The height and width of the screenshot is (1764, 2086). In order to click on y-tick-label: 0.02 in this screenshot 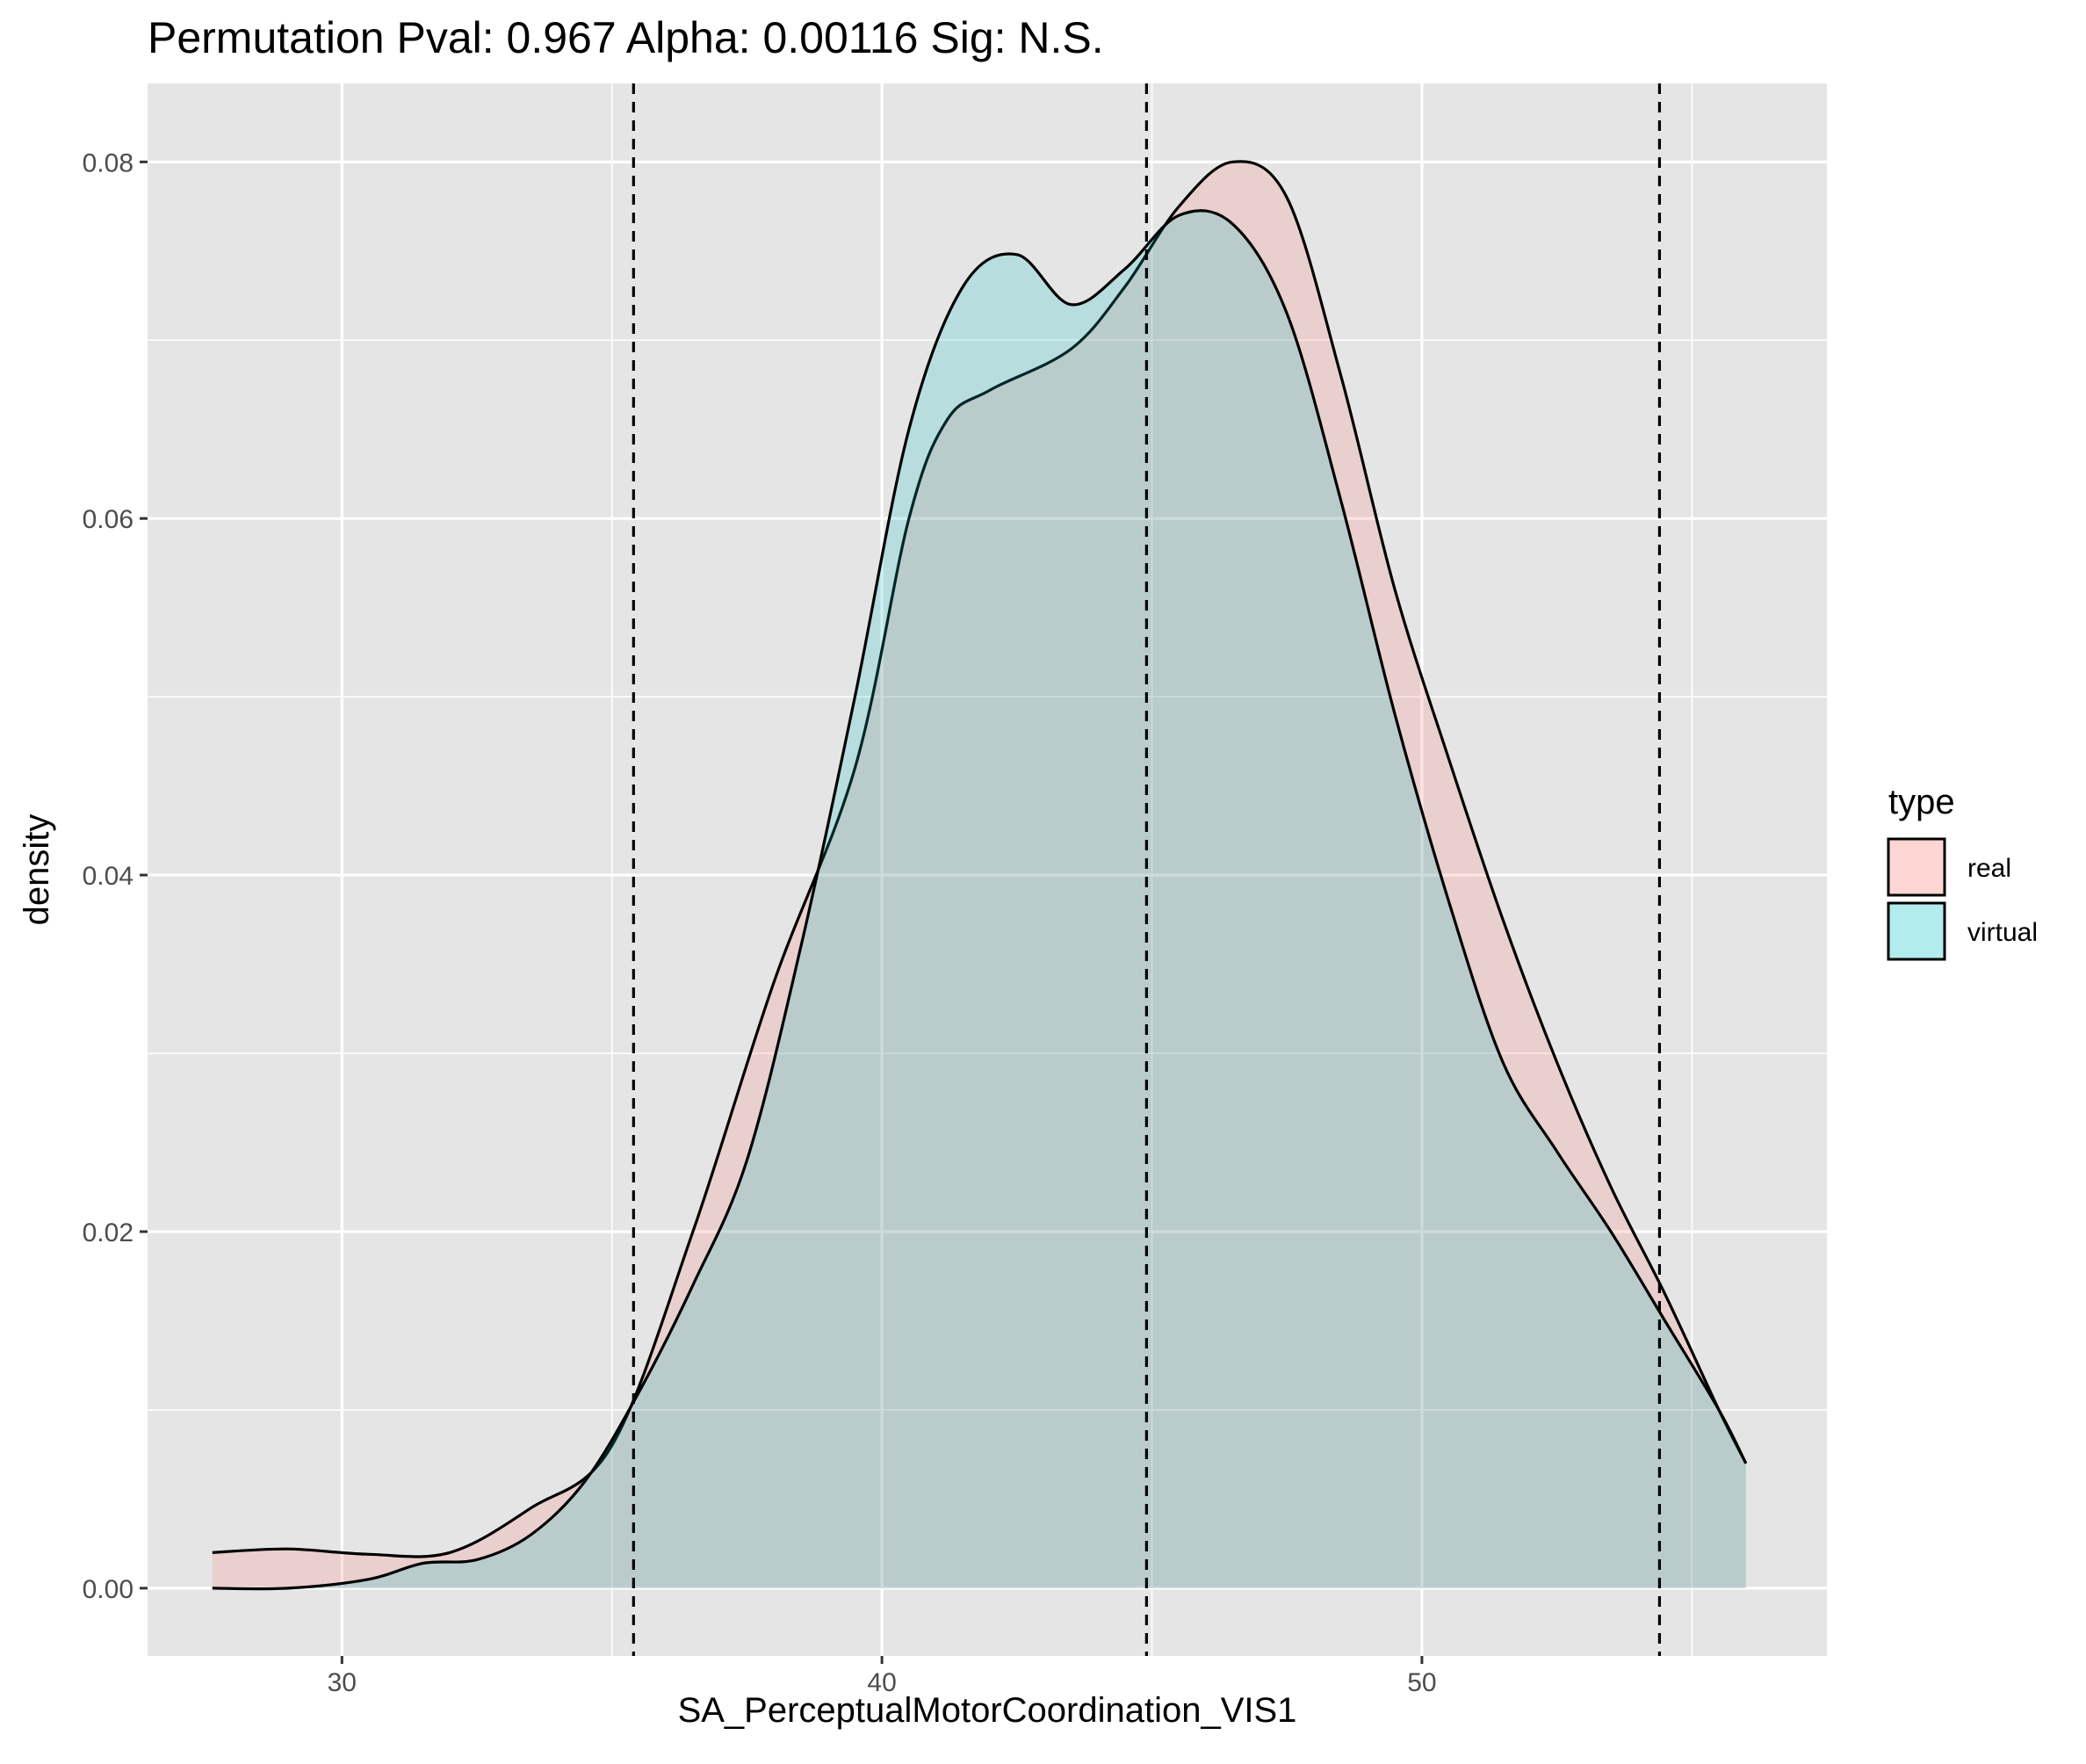, I will do `click(109, 1232)`.